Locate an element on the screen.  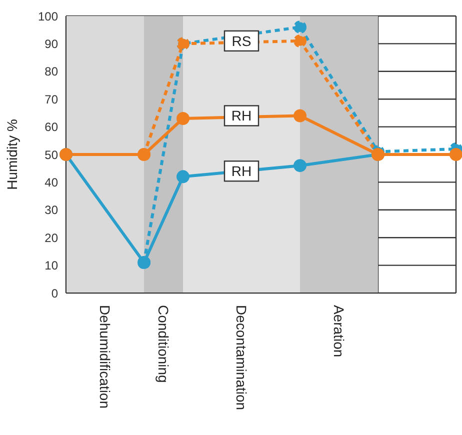
y-tick-label: 0 is located at coordinates (54, 293).